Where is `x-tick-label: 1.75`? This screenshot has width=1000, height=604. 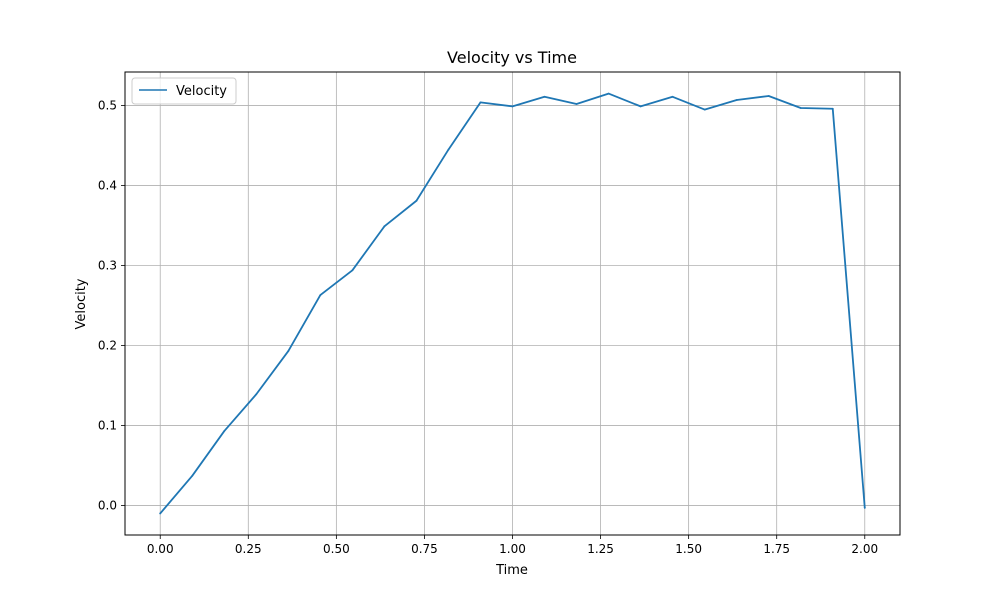
x-tick-label: 1.75 is located at coordinates (776, 549).